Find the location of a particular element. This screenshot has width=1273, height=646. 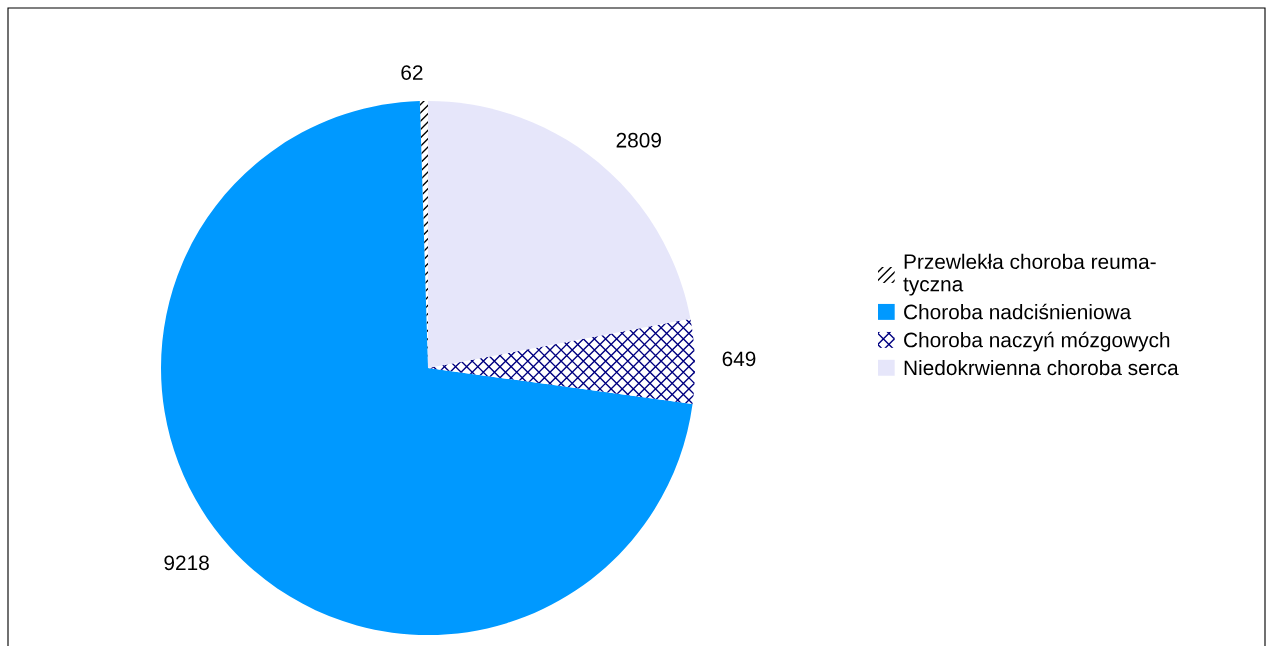

data-label: 9218 is located at coordinates (186, 563).